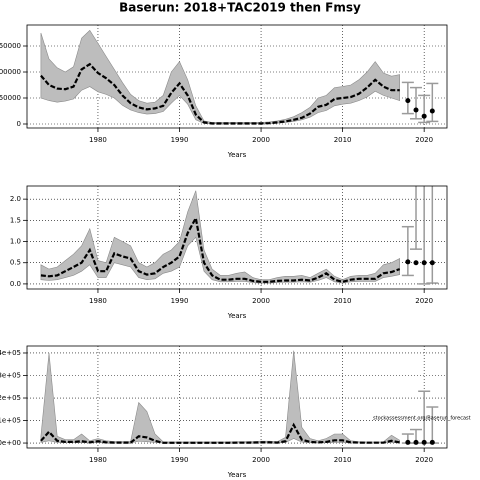  What do you see at coordinates (10, 398) in the screenshot?
I see `y-tick-label: 2e+05` at bounding box center [10, 398].